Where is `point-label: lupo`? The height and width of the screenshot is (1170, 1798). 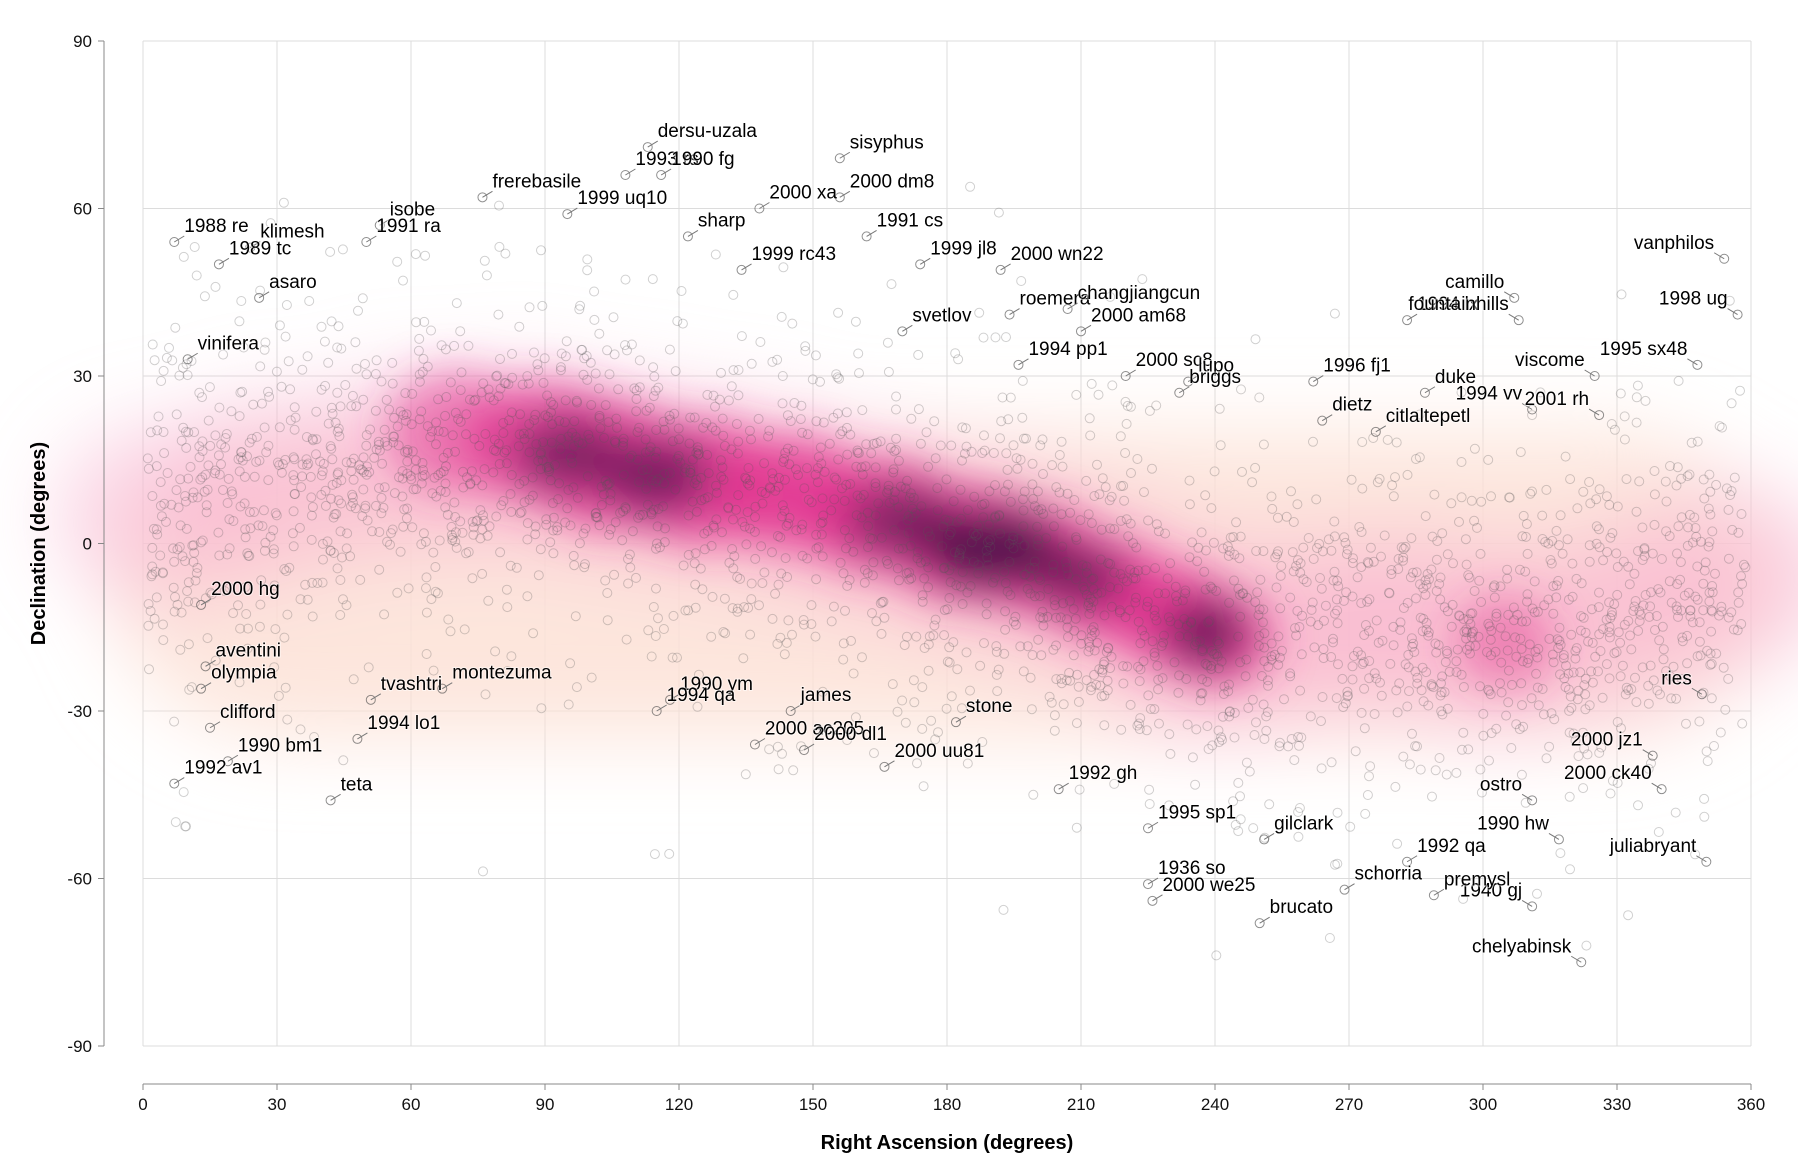
point-label: lupo is located at coordinates (1216, 366).